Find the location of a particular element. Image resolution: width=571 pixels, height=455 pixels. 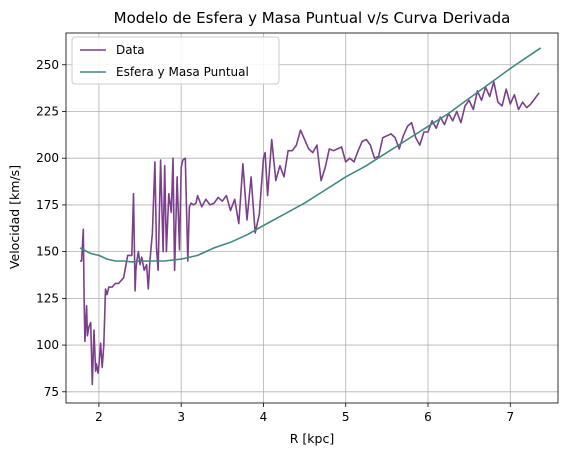

y-tick-label: 225 is located at coordinates (47, 111).